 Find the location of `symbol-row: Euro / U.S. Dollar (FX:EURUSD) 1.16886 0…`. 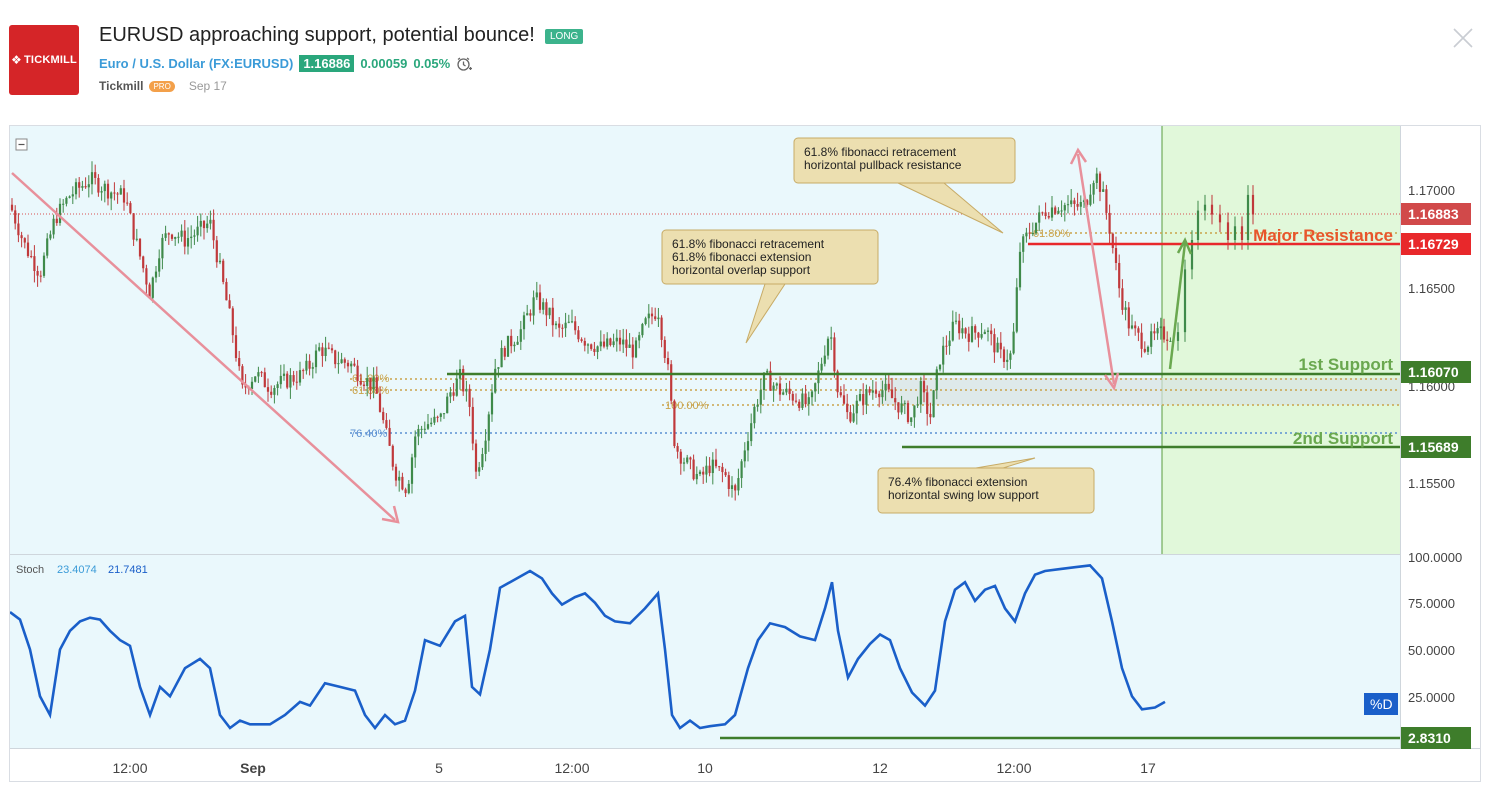

symbol-row: Euro / U.S. Dollar (FX:EURUSD) 1.16886 0… is located at coordinates (286, 63).